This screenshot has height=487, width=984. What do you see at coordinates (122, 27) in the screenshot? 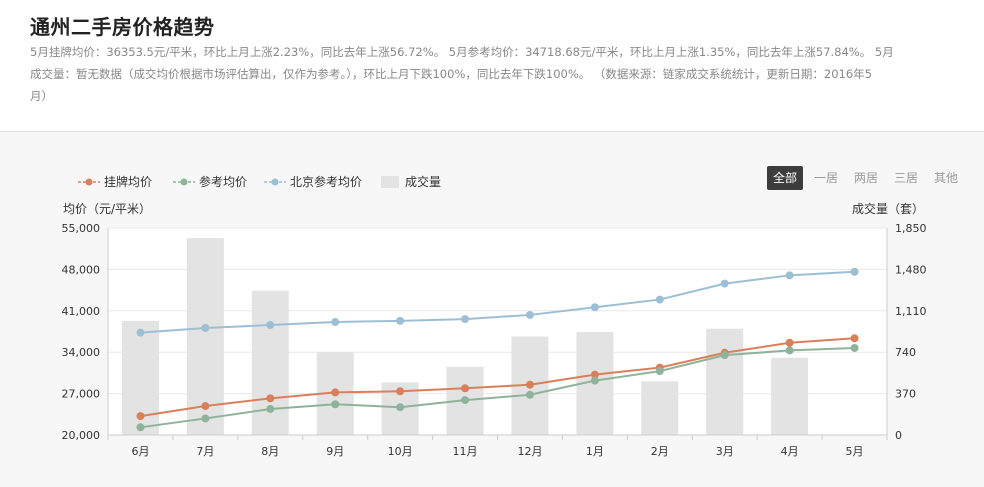
I see `page-title: 通州二手房价格趋势` at bounding box center [122, 27].